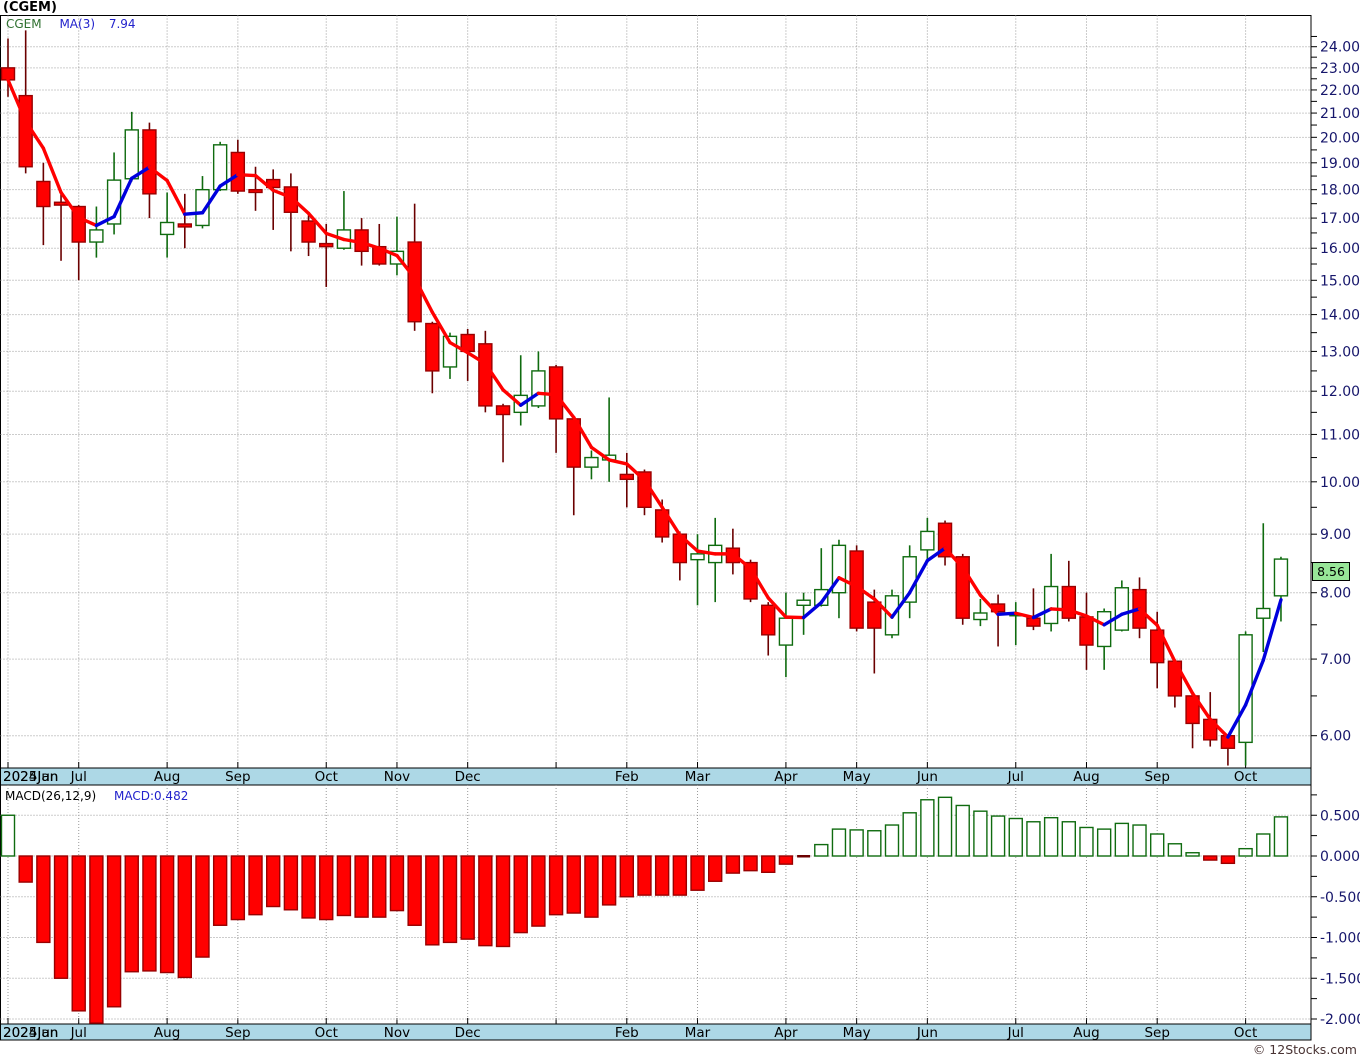  I want to click on svg-text: 0.000, so click(1340, 857).